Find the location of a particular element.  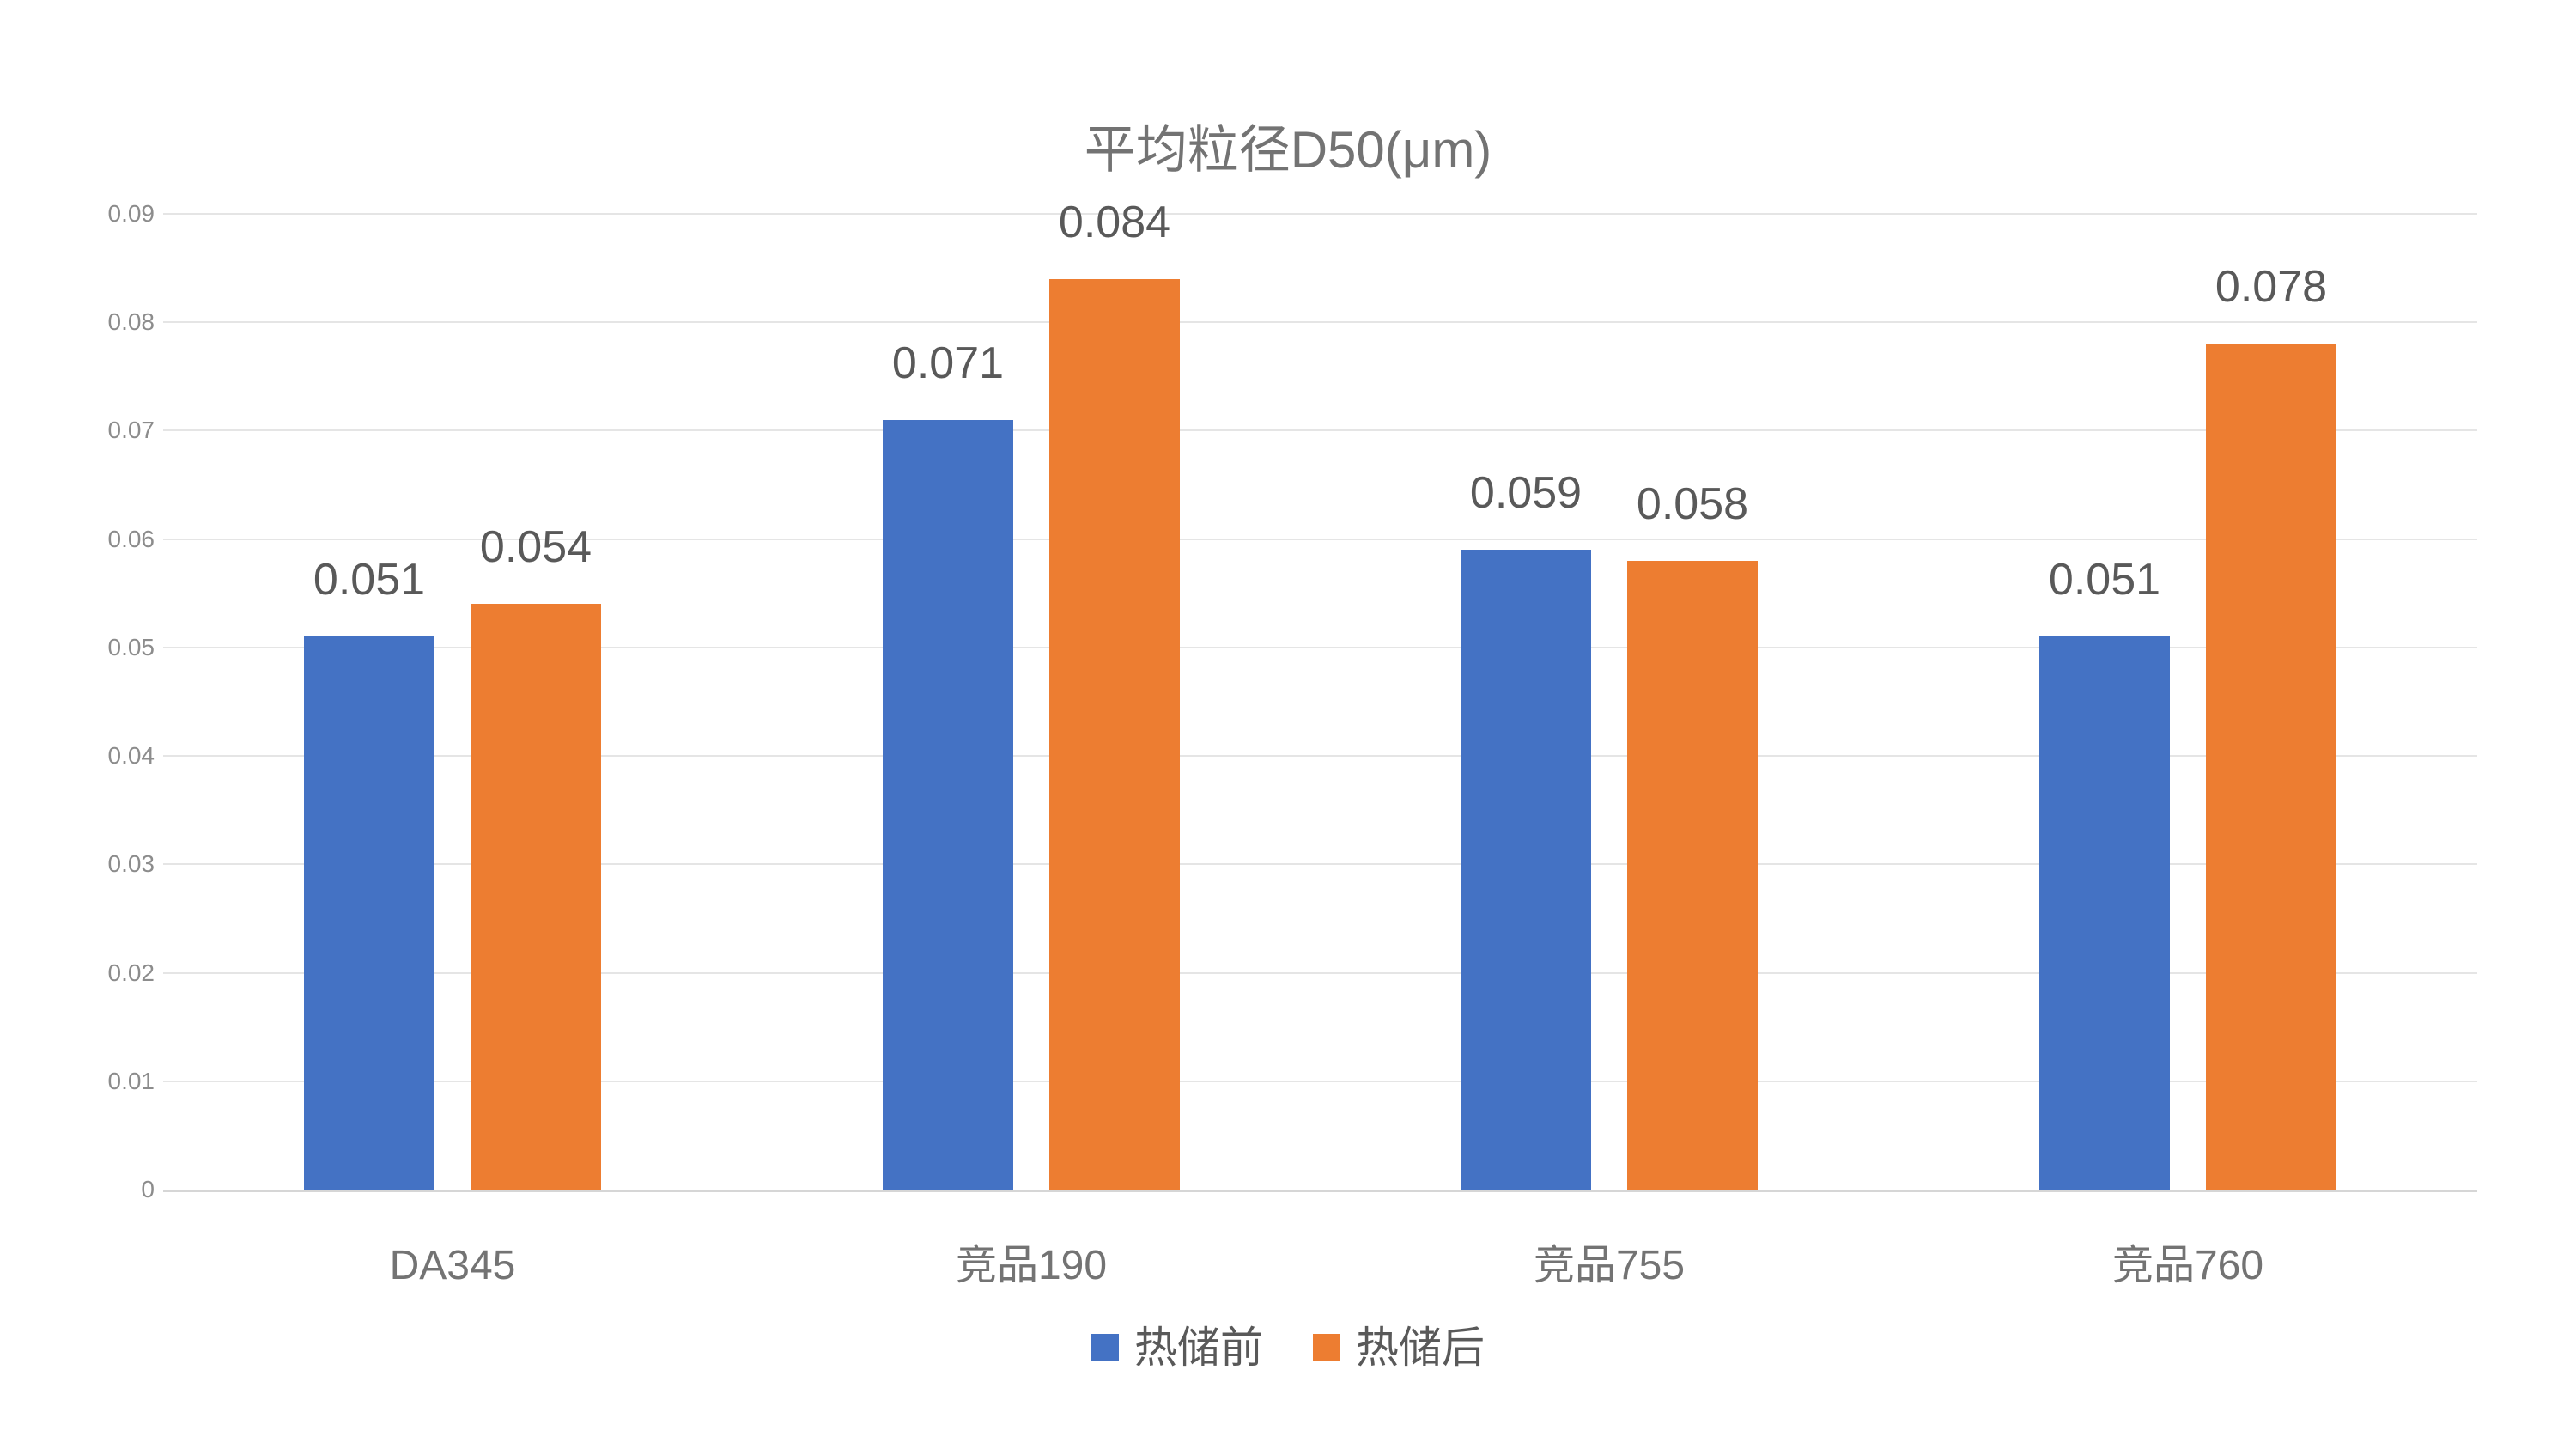

bar-热储后-DA345 is located at coordinates (536, 897).